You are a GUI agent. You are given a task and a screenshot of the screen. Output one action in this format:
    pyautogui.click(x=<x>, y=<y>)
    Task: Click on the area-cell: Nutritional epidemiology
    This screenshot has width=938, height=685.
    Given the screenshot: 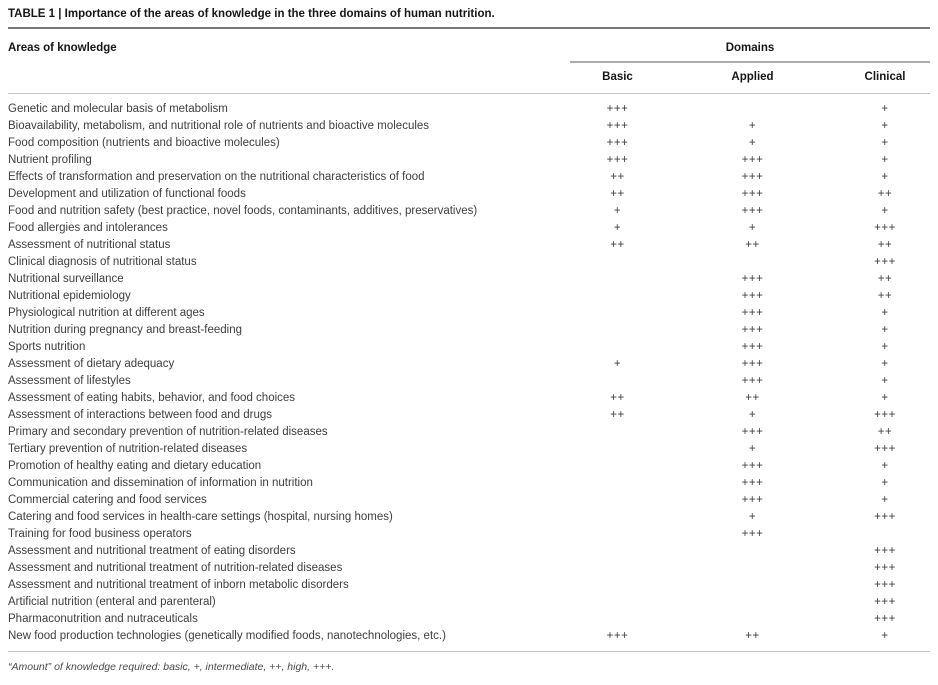 What is the action you would take?
    pyautogui.click(x=69, y=296)
    